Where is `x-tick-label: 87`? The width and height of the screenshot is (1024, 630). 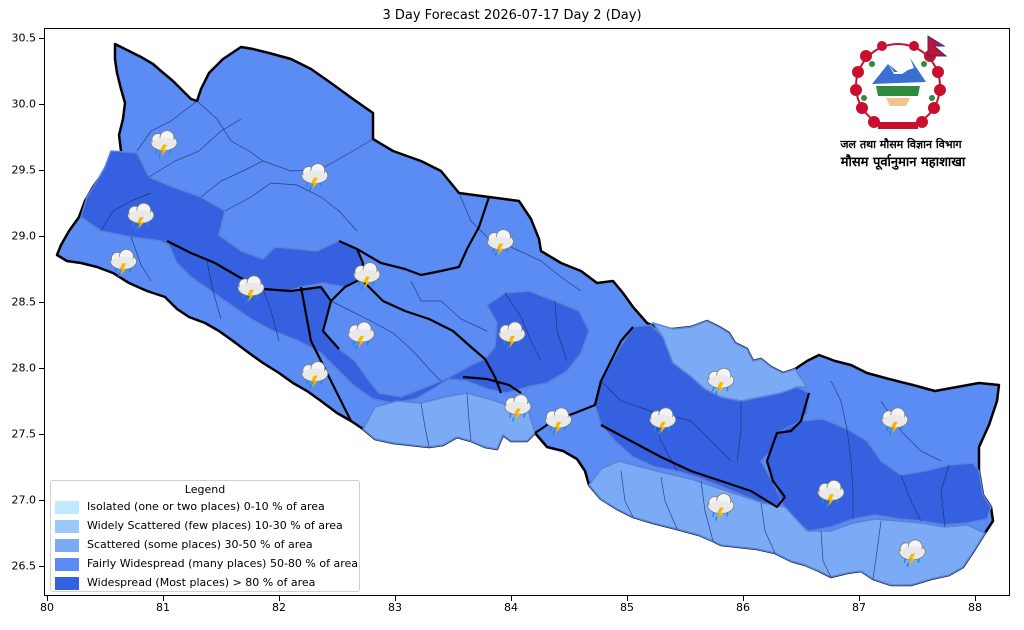 x-tick-label: 87 is located at coordinates (859, 607).